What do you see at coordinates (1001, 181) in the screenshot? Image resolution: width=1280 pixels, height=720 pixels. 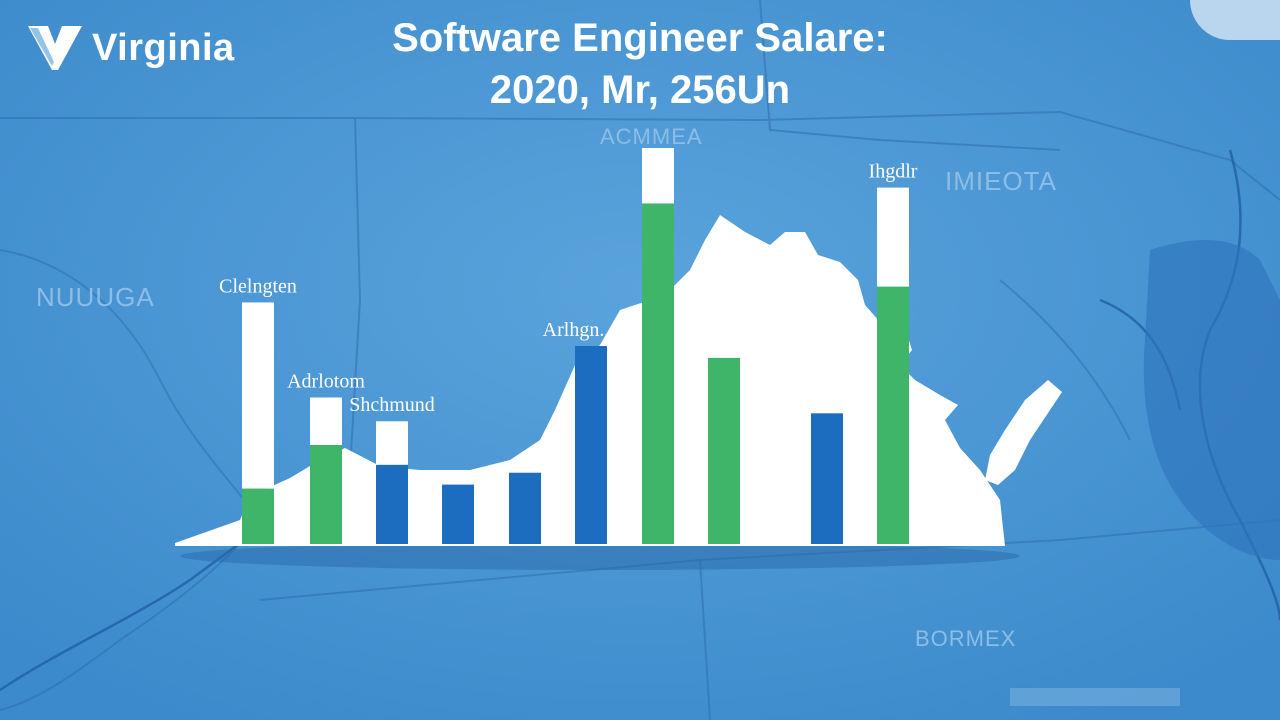 I see `background-label: IMIEOTA` at bounding box center [1001, 181].